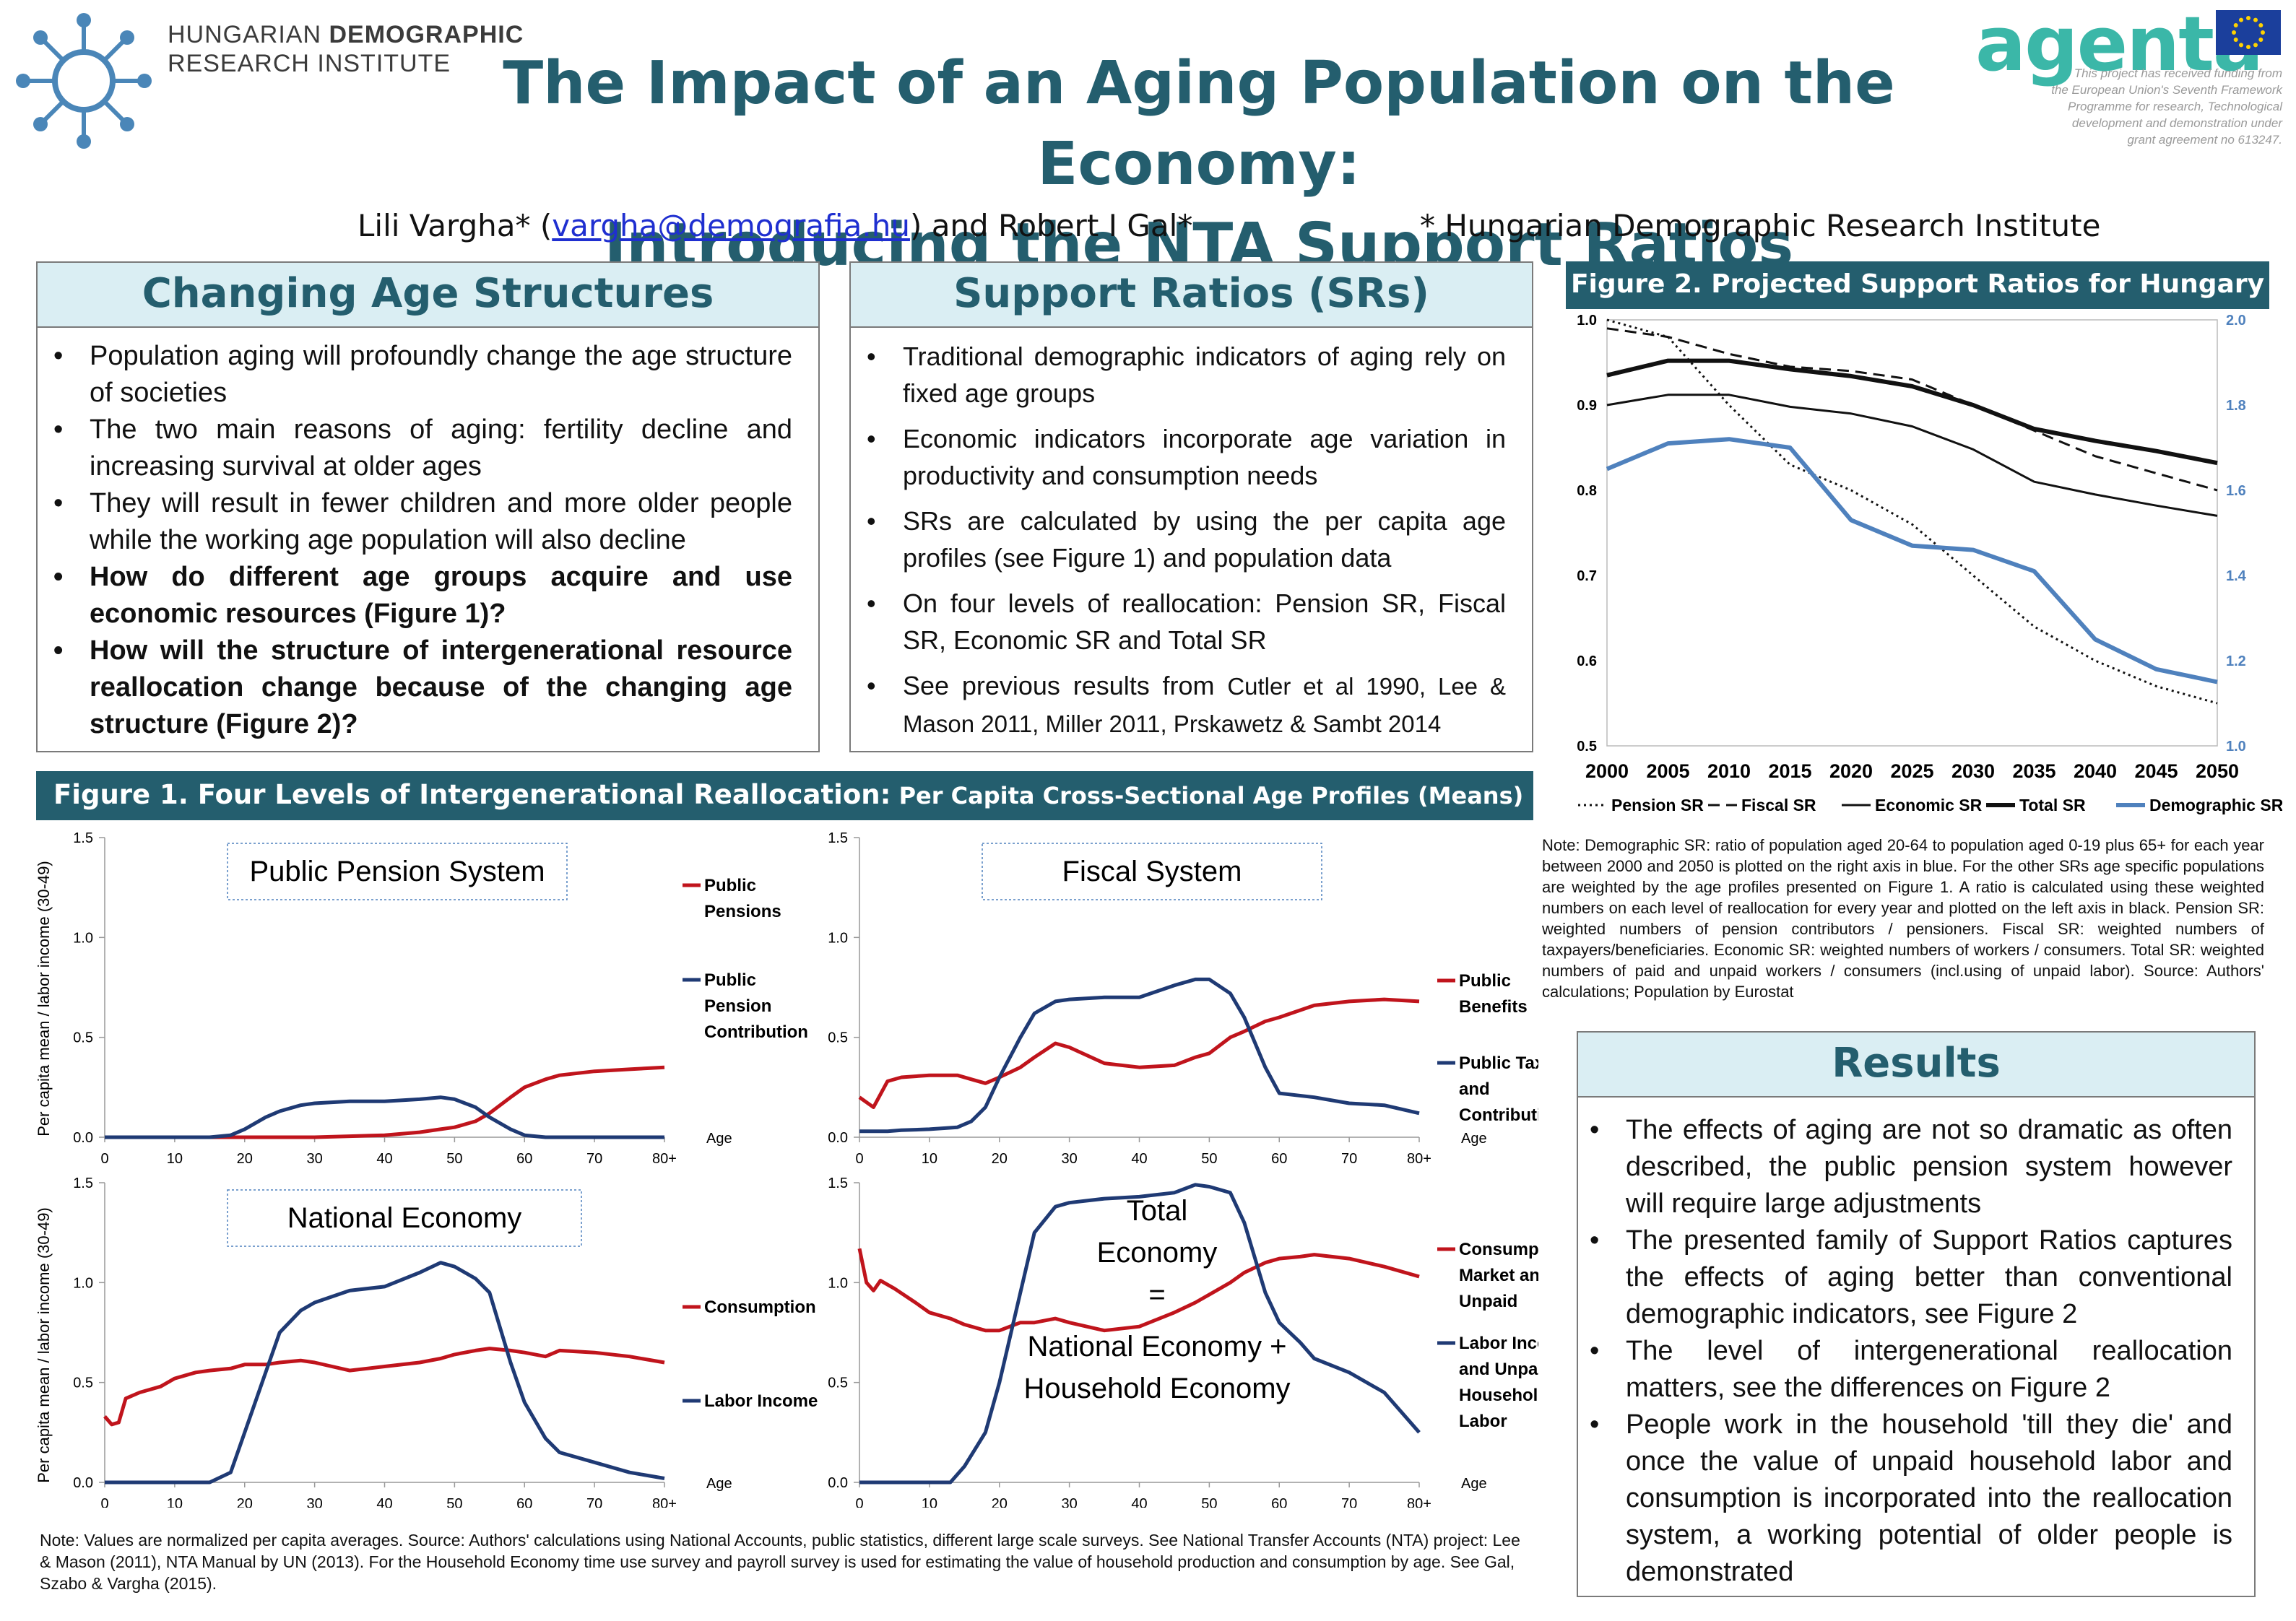 The height and width of the screenshot is (1621, 2296). What do you see at coordinates (1587, 661) in the screenshot?
I see `y-left-tick-label: 0.6` at bounding box center [1587, 661].